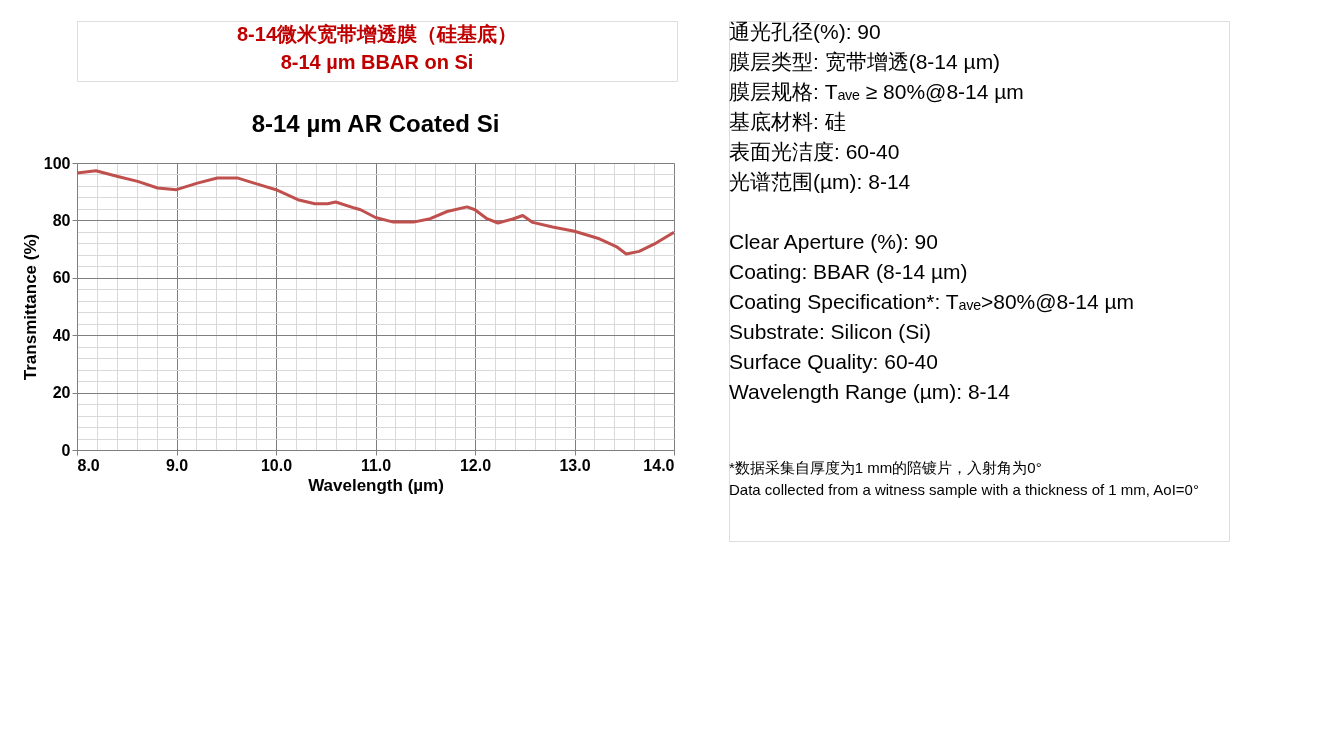  Describe the element at coordinates (814, 151) in the screenshot. I see `text: 表面光洁度: 60-40` at that location.